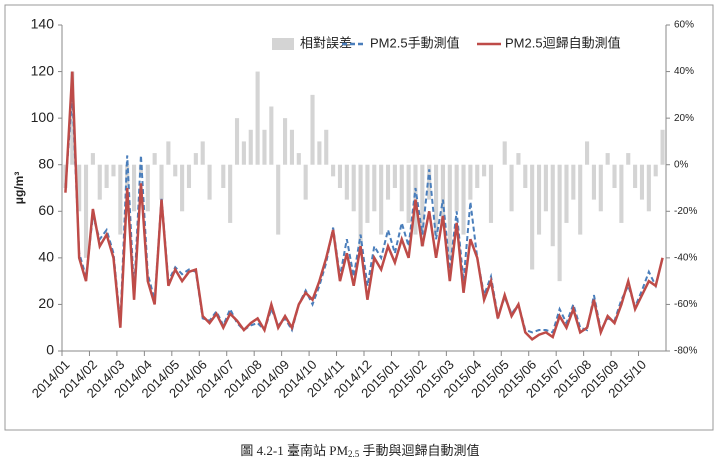 The image size is (720, 473). Describe the element at coordinates (283, 44) in the screenshot. I see `legend-swatch` at that location.